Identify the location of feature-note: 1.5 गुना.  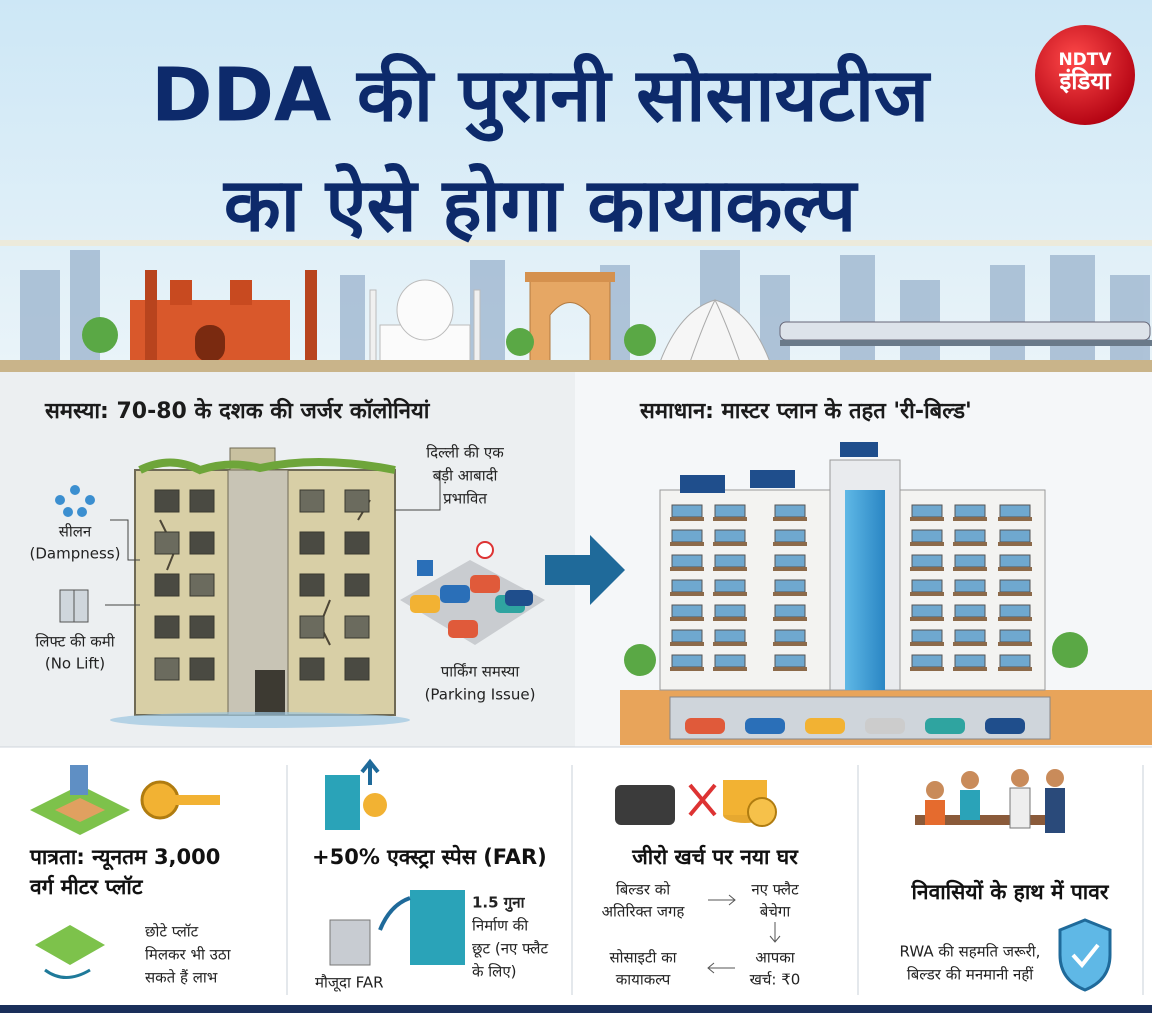
(499, 903).